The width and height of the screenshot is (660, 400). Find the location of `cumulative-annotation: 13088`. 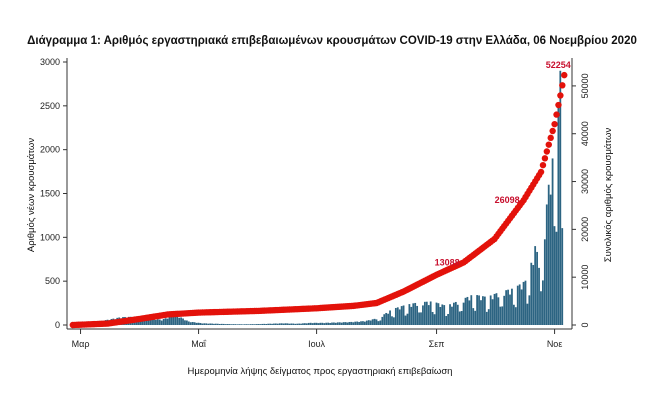

cumulative-annotation: 13088 is located at coordinates (447, 262).